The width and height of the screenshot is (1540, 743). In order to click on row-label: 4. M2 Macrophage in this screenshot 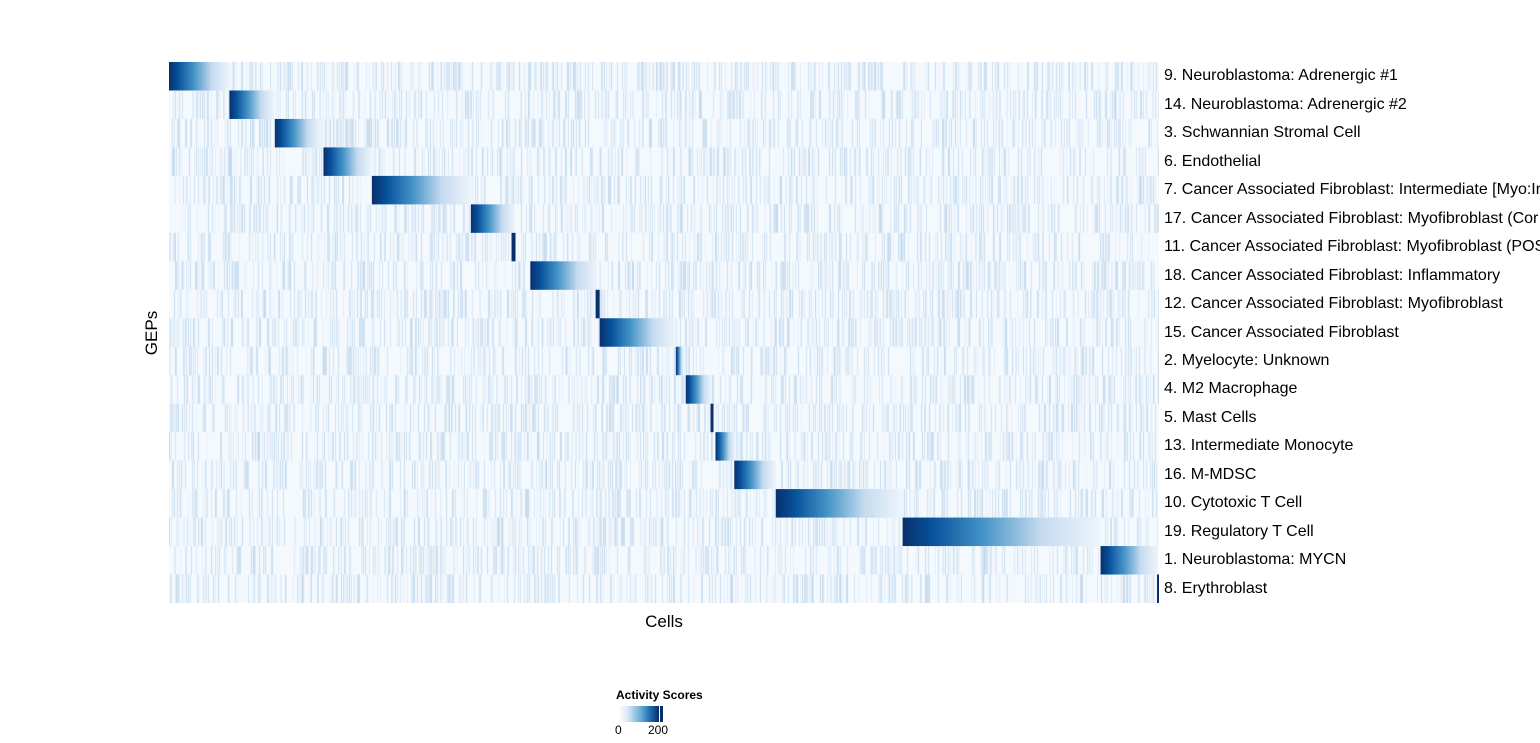, I will do `click(1231, 389)`.